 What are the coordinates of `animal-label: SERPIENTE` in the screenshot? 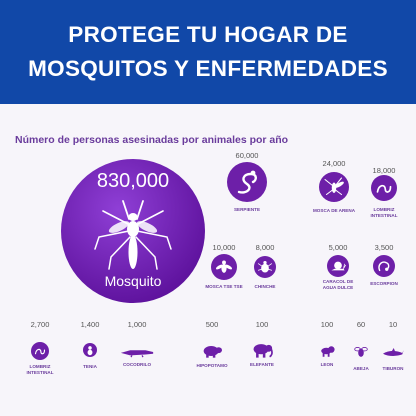 It's located at (247, 209).